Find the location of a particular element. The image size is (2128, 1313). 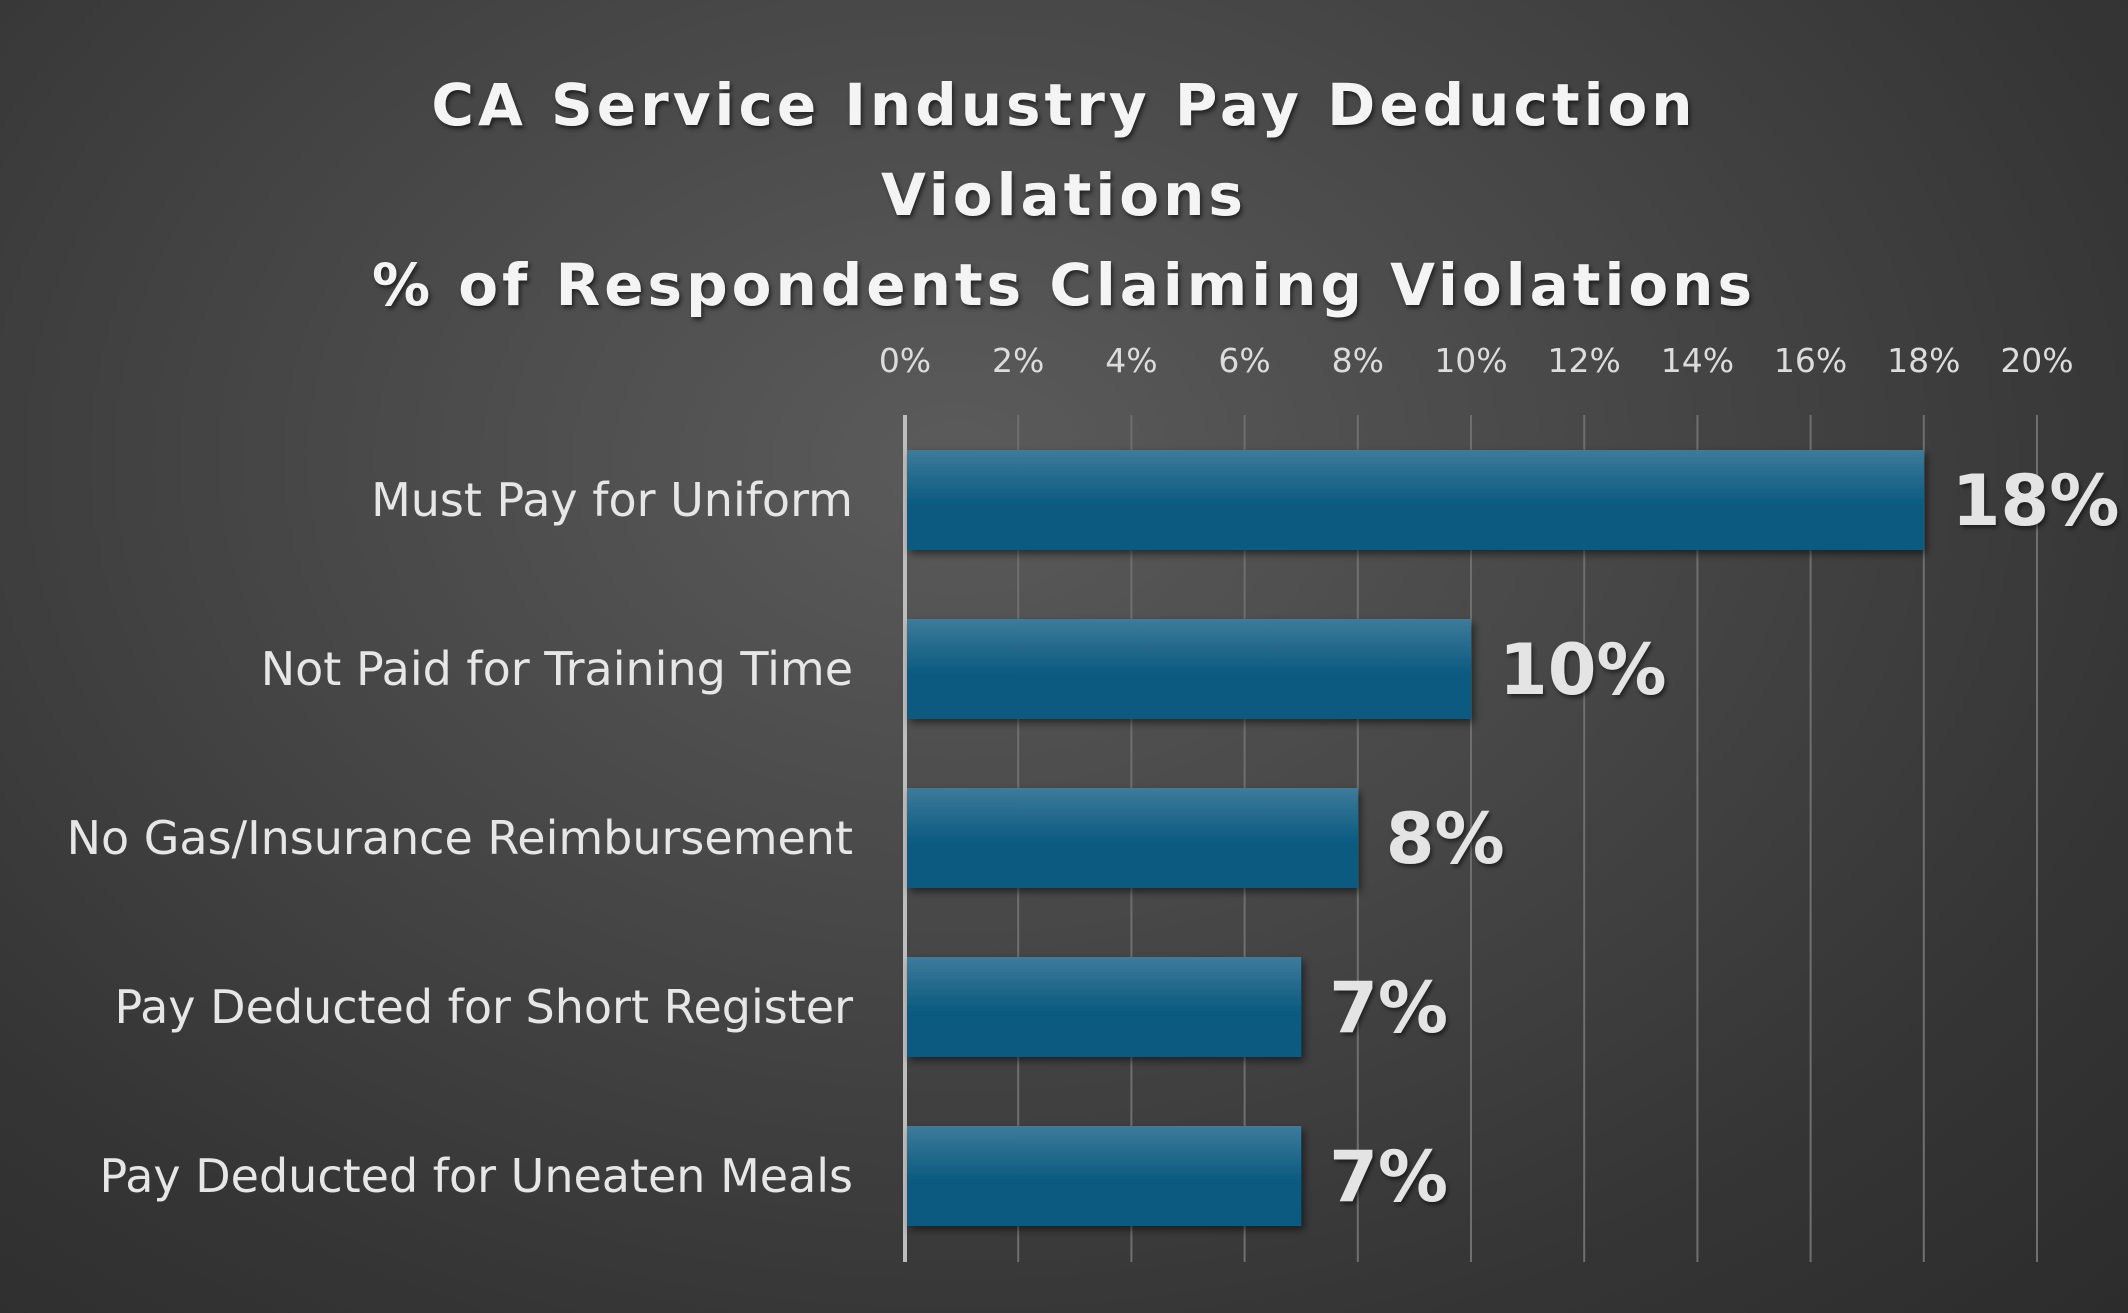

x-tick-label: 18% is located at coordinates (1923, 360).